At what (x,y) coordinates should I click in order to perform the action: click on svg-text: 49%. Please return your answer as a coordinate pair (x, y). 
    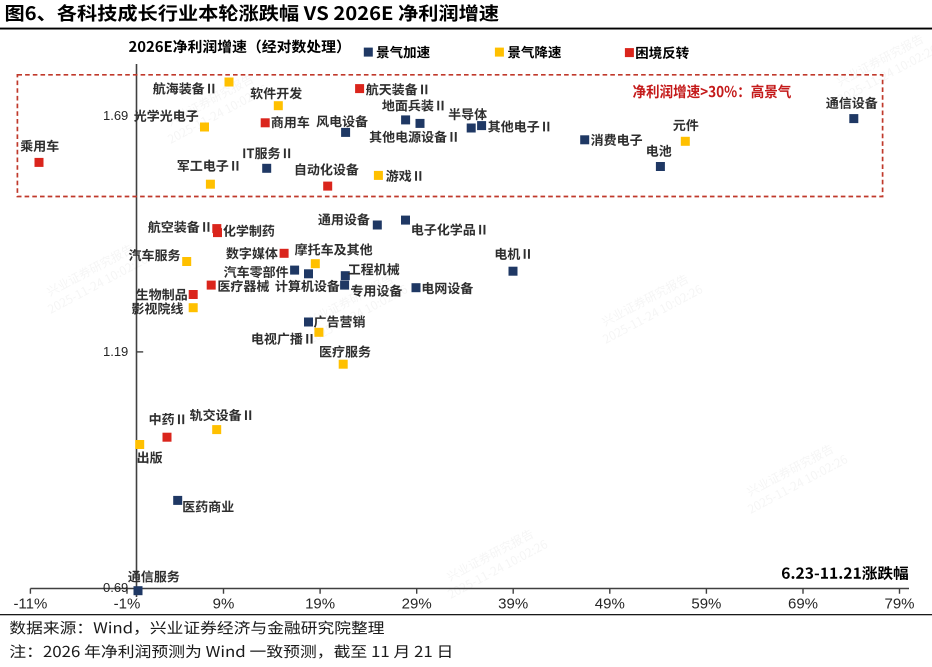
    Looking at the image, I should click on (610, 604).